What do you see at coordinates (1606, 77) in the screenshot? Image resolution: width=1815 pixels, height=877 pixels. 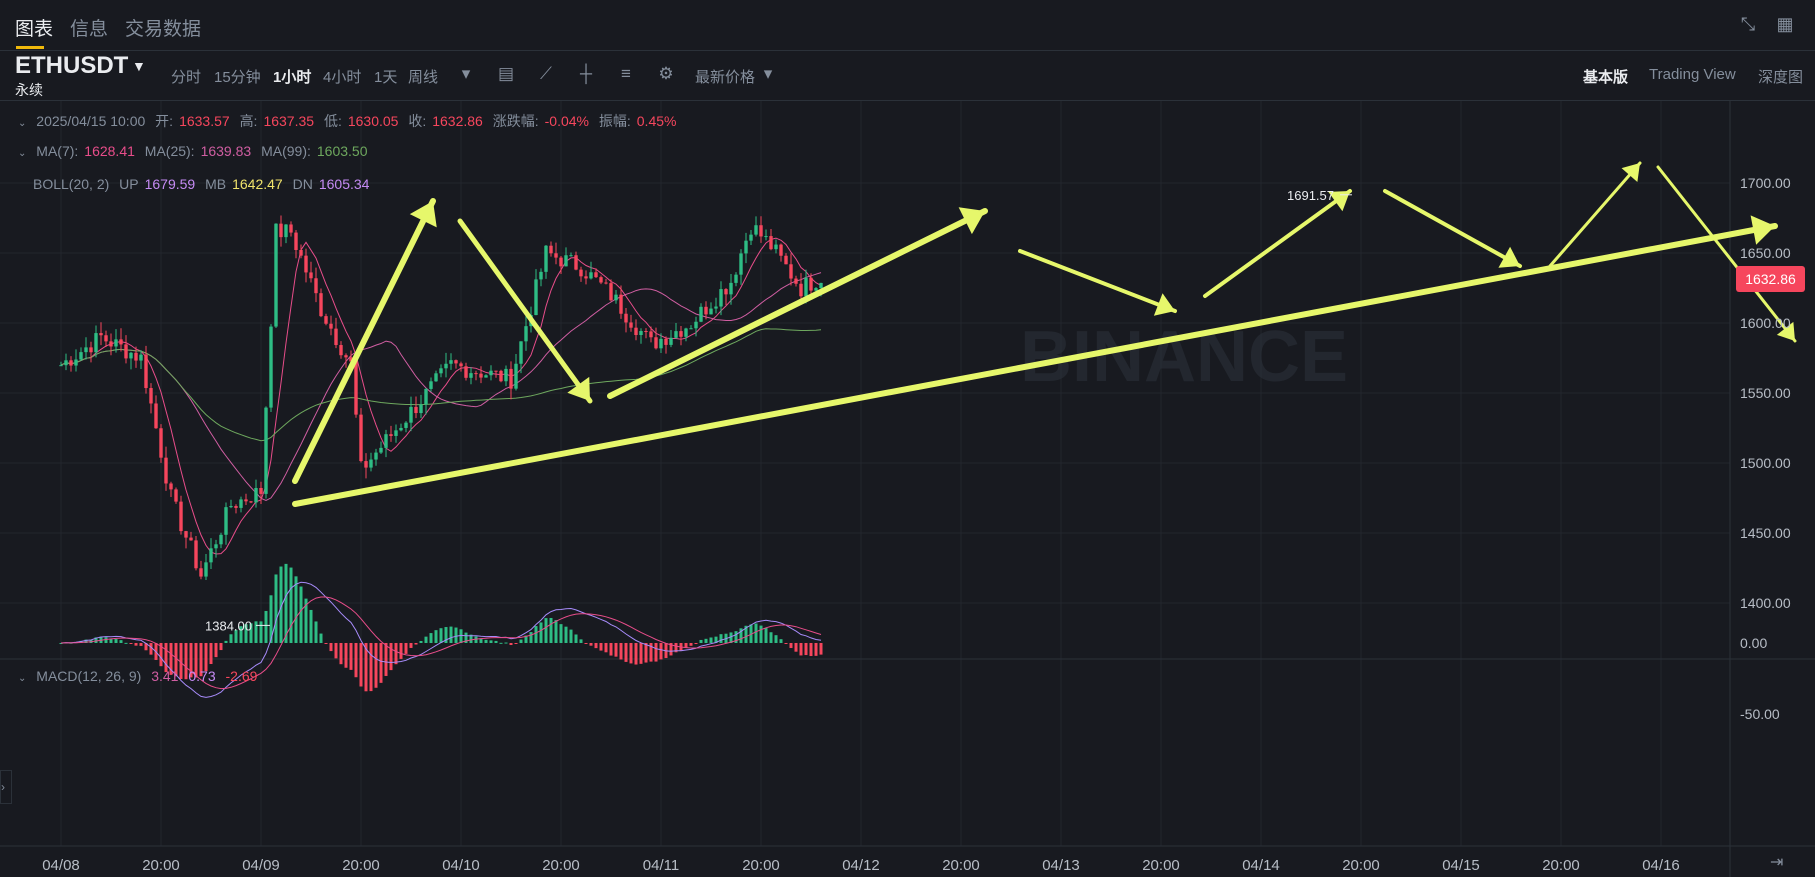 I see `view-basic: 基本版` at bounding box center [1606, 77].